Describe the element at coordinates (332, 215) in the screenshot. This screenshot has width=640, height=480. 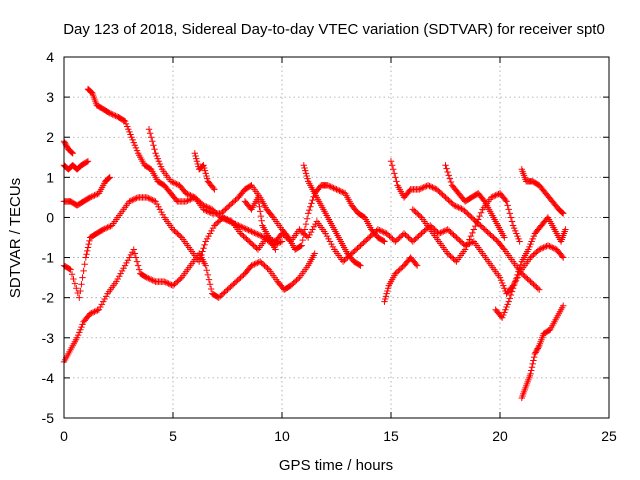
I see `series-pass-j` at that location.